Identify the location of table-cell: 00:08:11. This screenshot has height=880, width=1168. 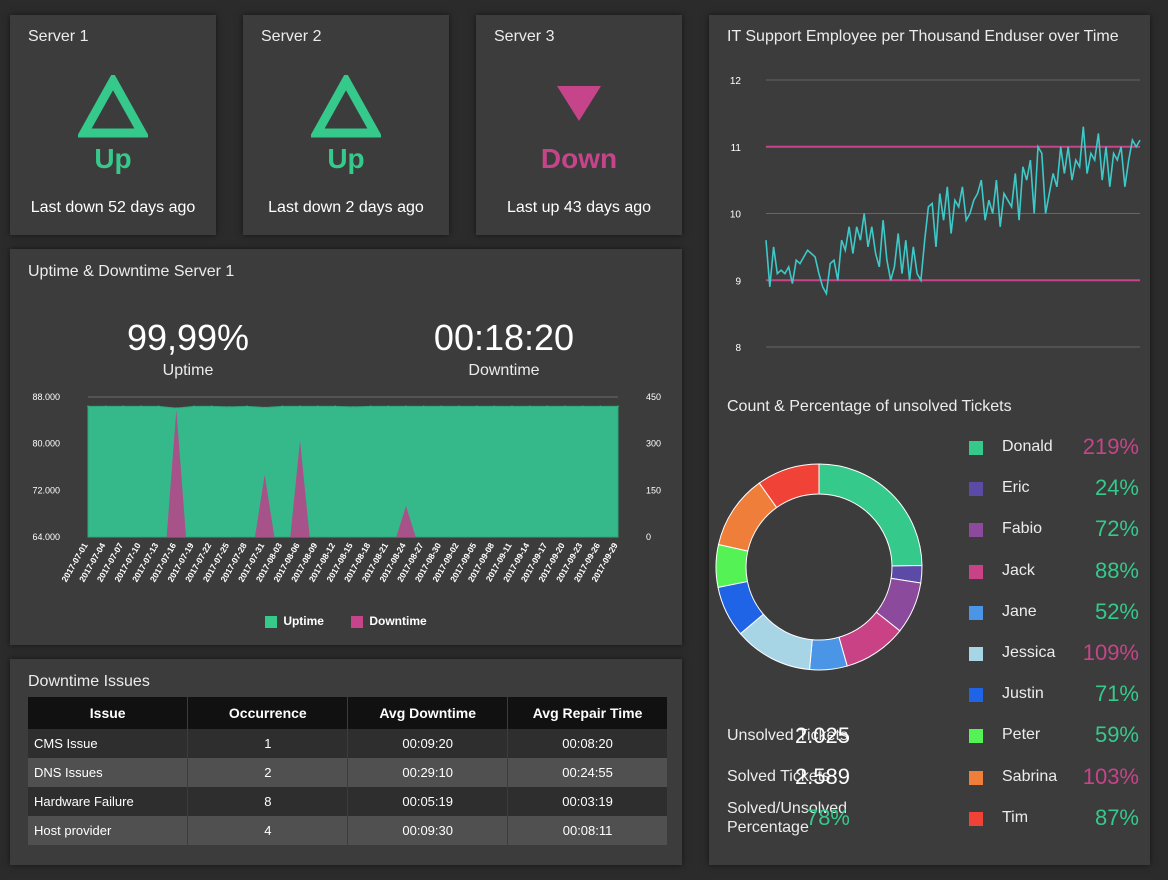
(587, 830).